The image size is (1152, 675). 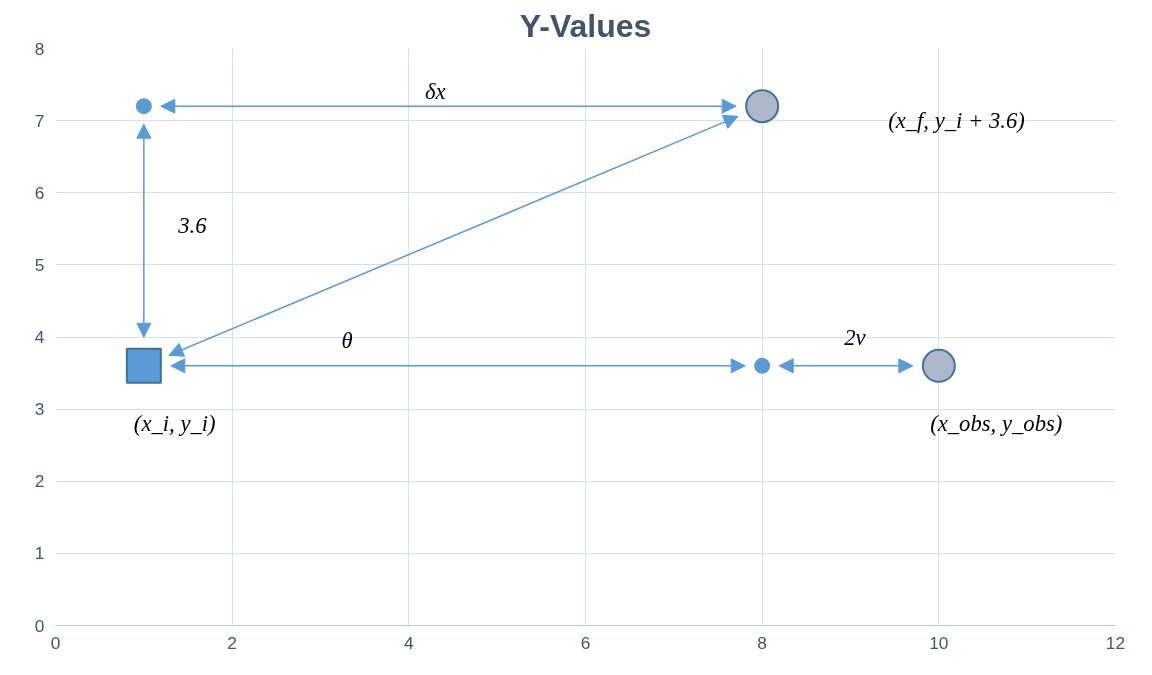 What do you see at coordinates (39, 264) in the screenshot?
I see `y-tick-label: 5` at bounding box center [39, 264].